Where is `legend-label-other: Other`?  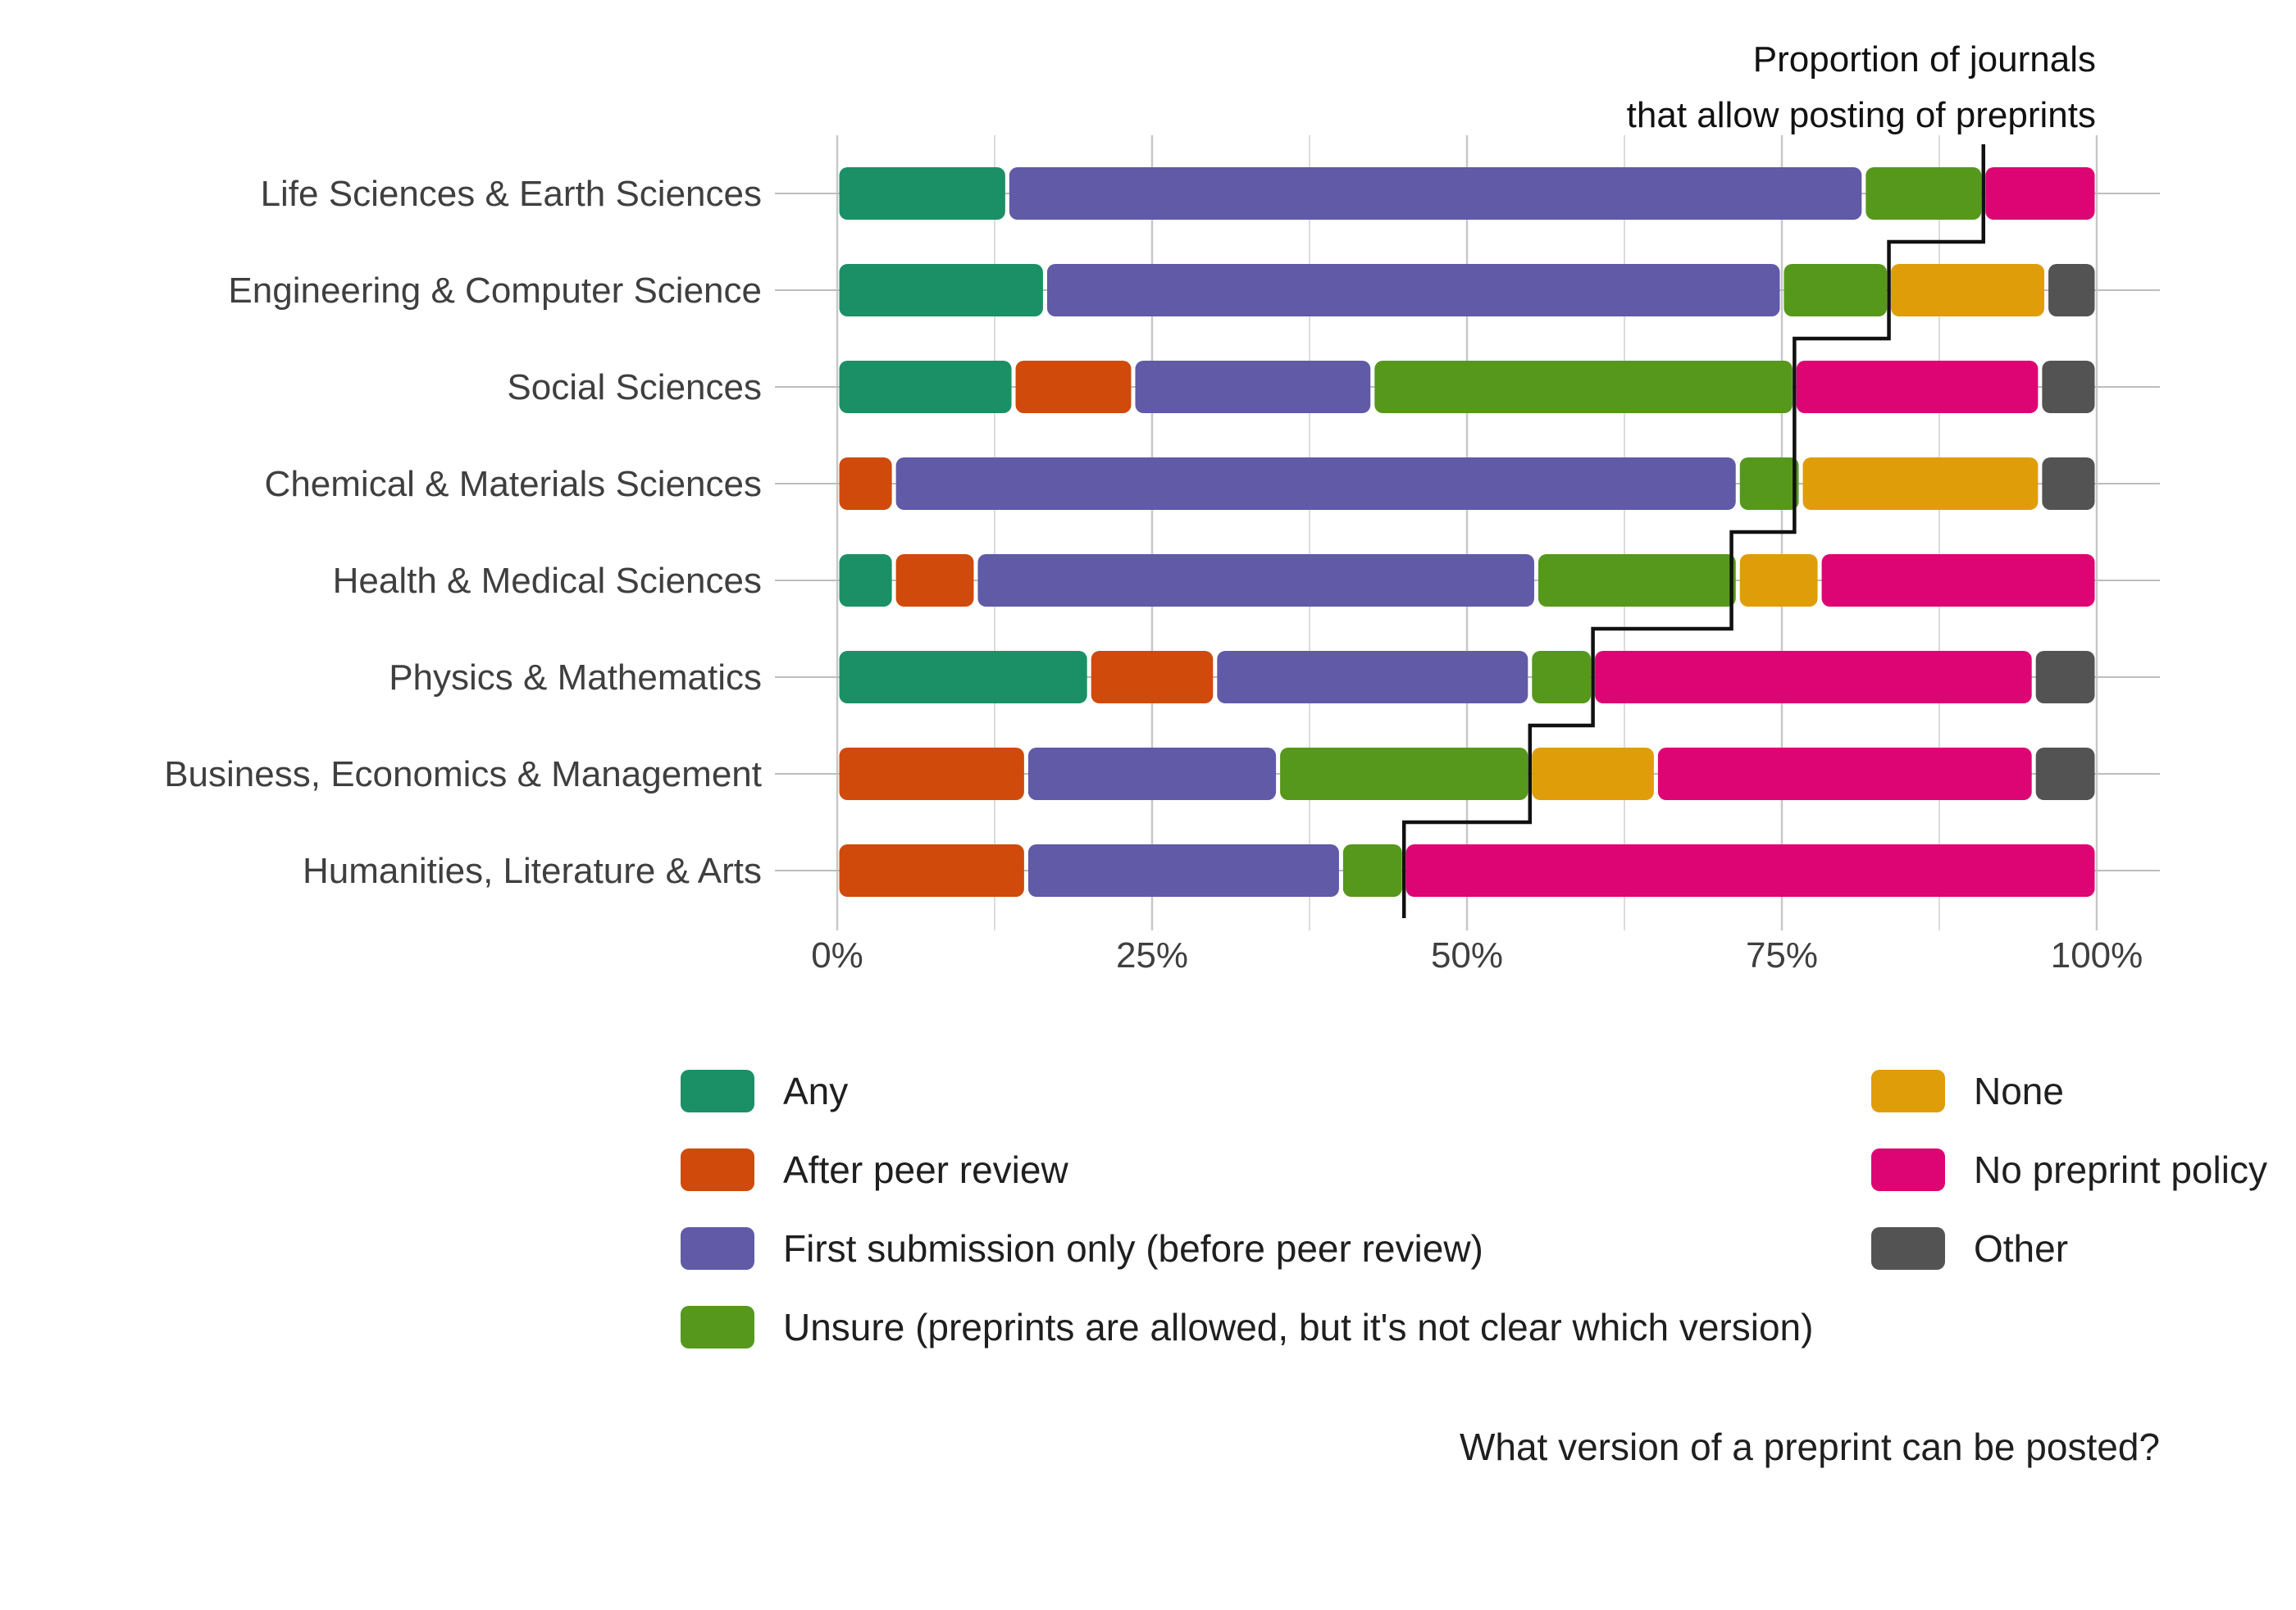 legend-label-other: Other is located at coordinates (2021, 1248).